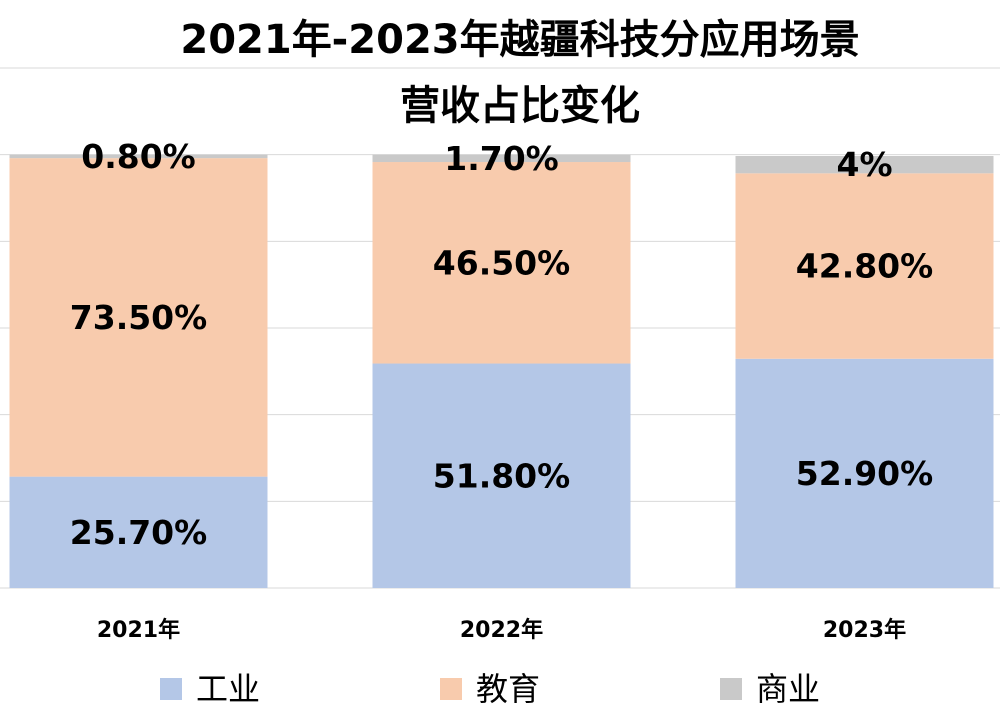 Image resolution: width=1000 pixels, height=719 pixels. I want to click on data-label: 4%, so click(864, 164).